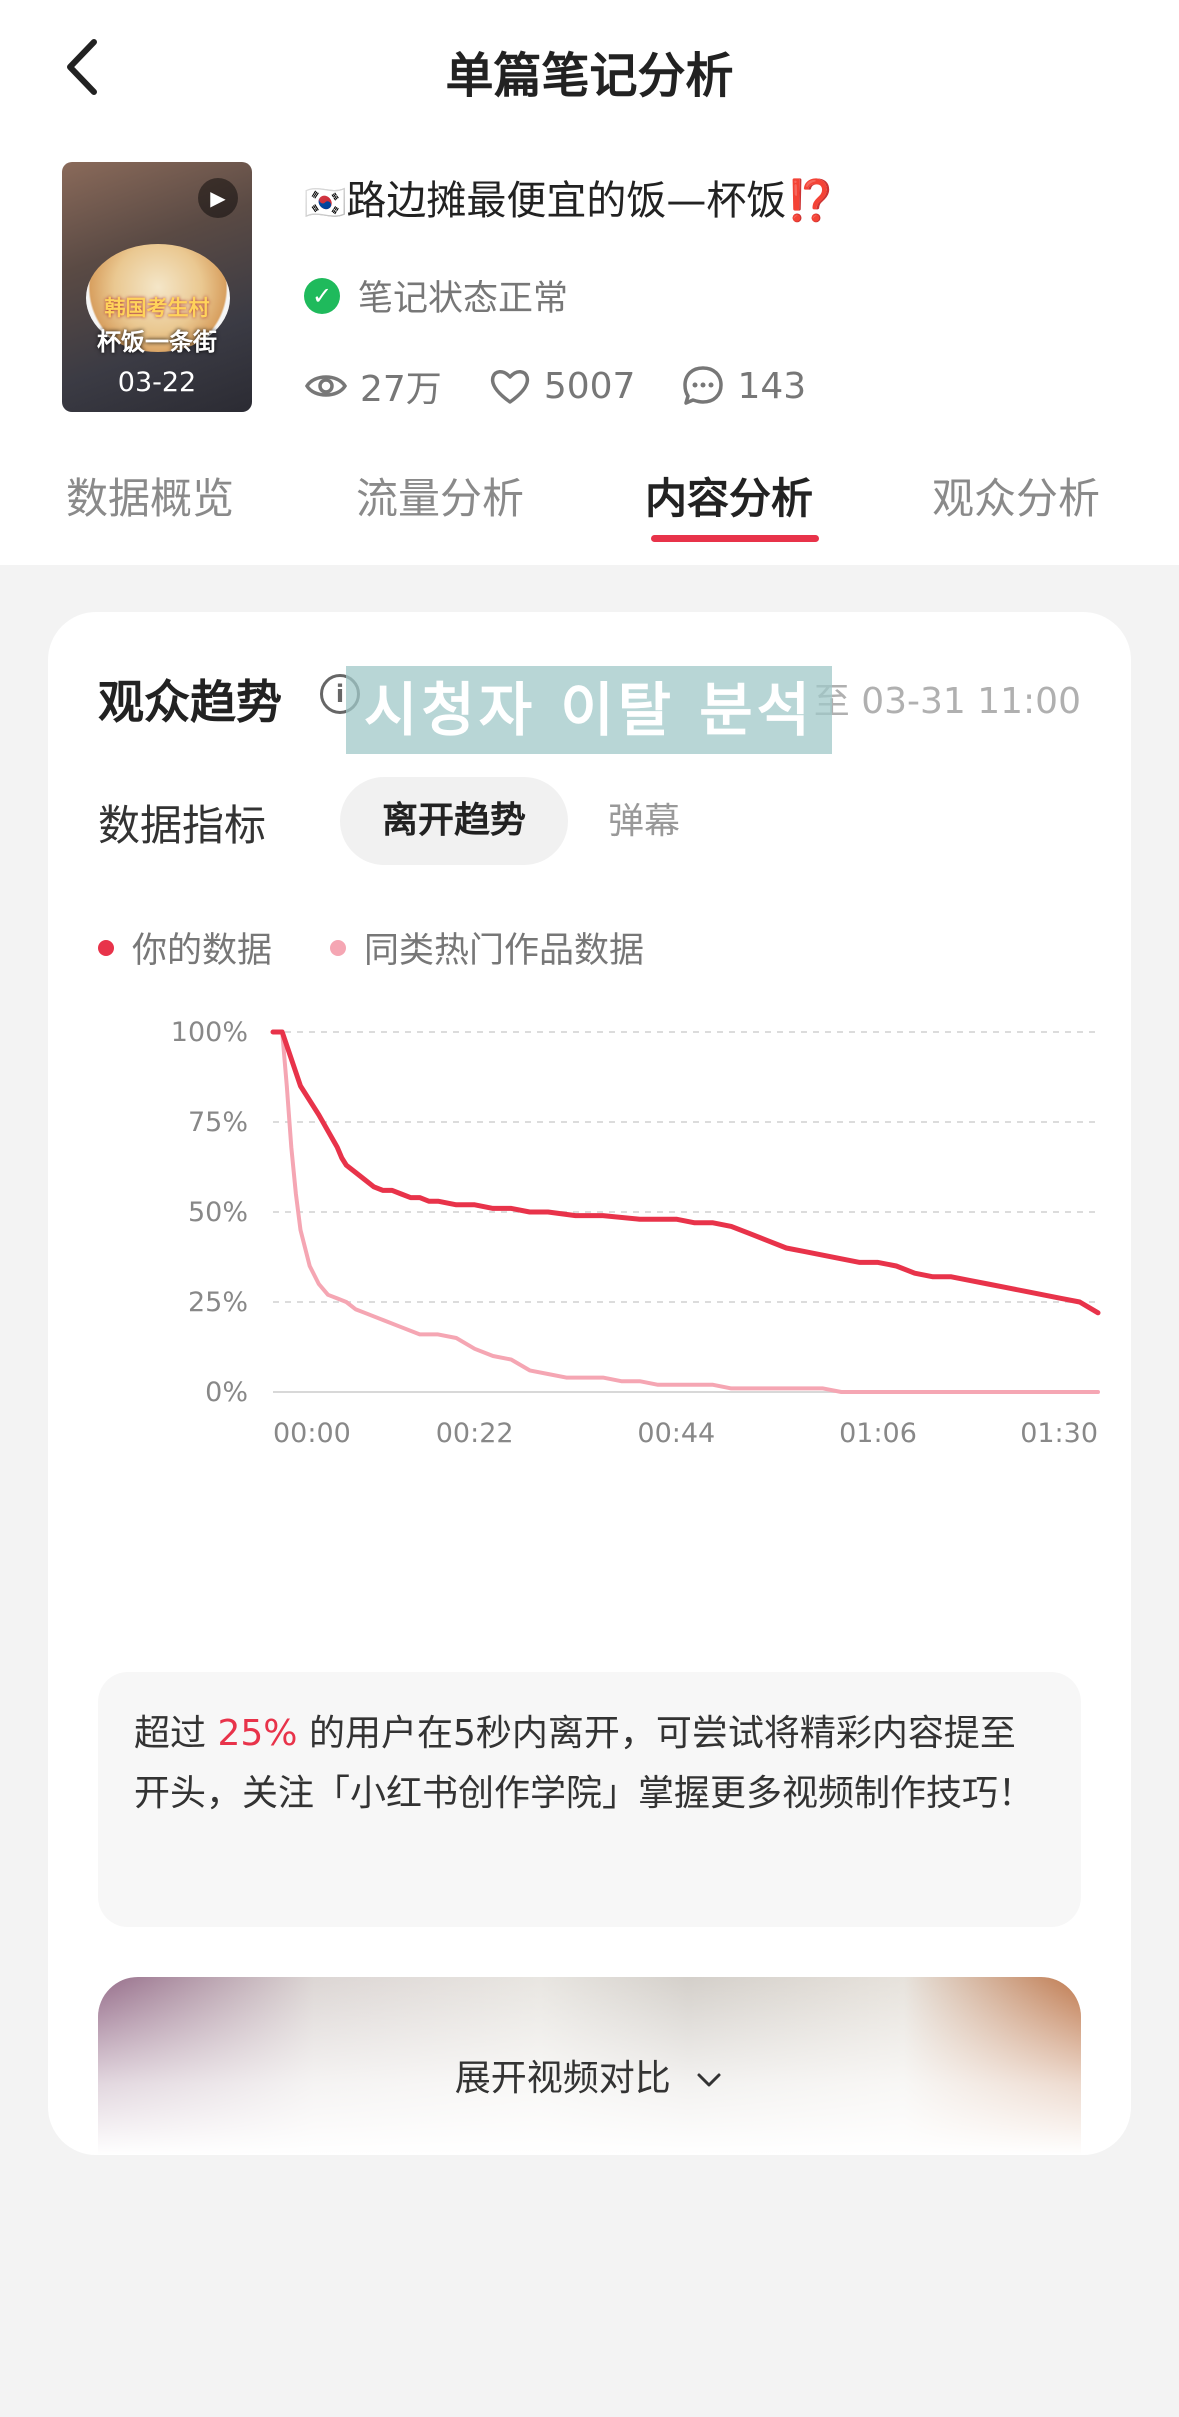 The image size is (1179, 2417). Describe the element at coordinates (1016, 498) in the screenshot. I see `tab-audience: 观众分析` at that location.